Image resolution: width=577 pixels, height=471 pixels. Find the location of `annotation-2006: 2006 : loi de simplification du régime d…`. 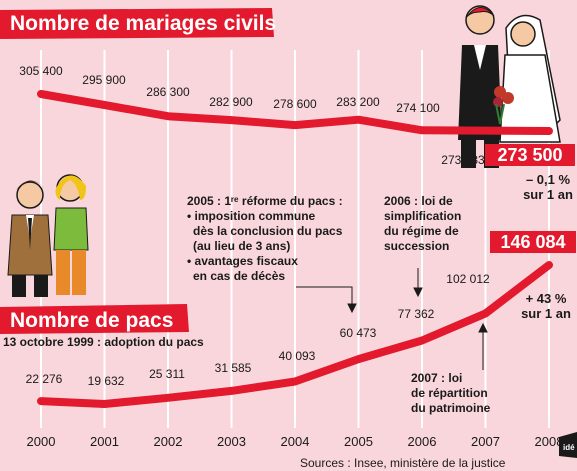

annotation-2006: 2006 : loi de simplification du régime d… is located at coordinates (424, 223).